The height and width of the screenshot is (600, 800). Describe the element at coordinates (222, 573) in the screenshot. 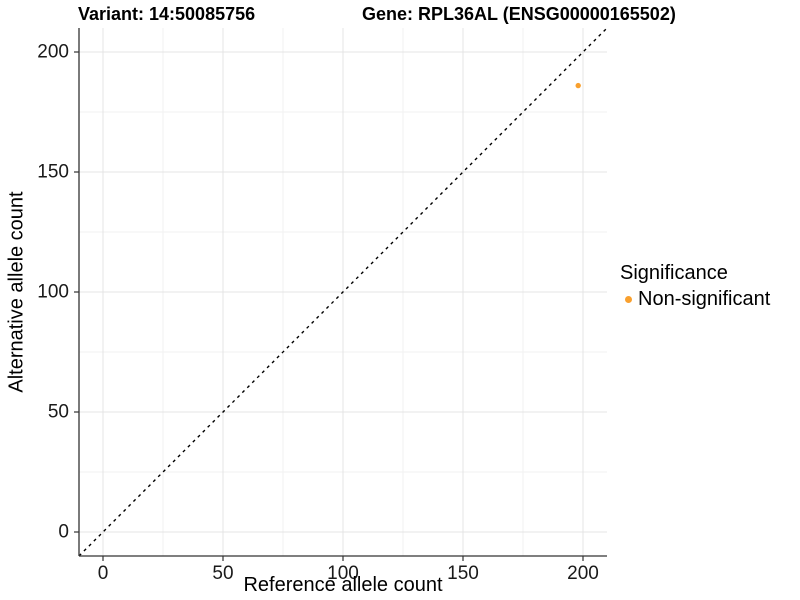

I see `x-tick-label: 50` at that location.